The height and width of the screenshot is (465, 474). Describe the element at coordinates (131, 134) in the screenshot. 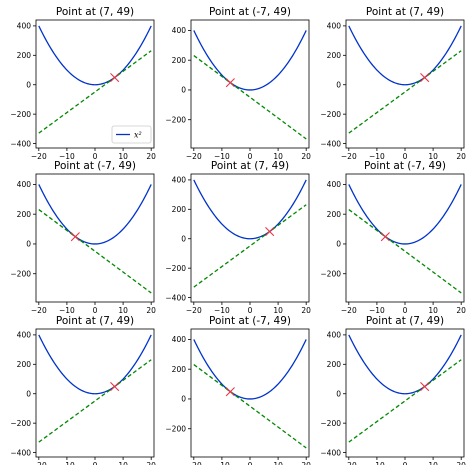

I see `legend-box` at that location.